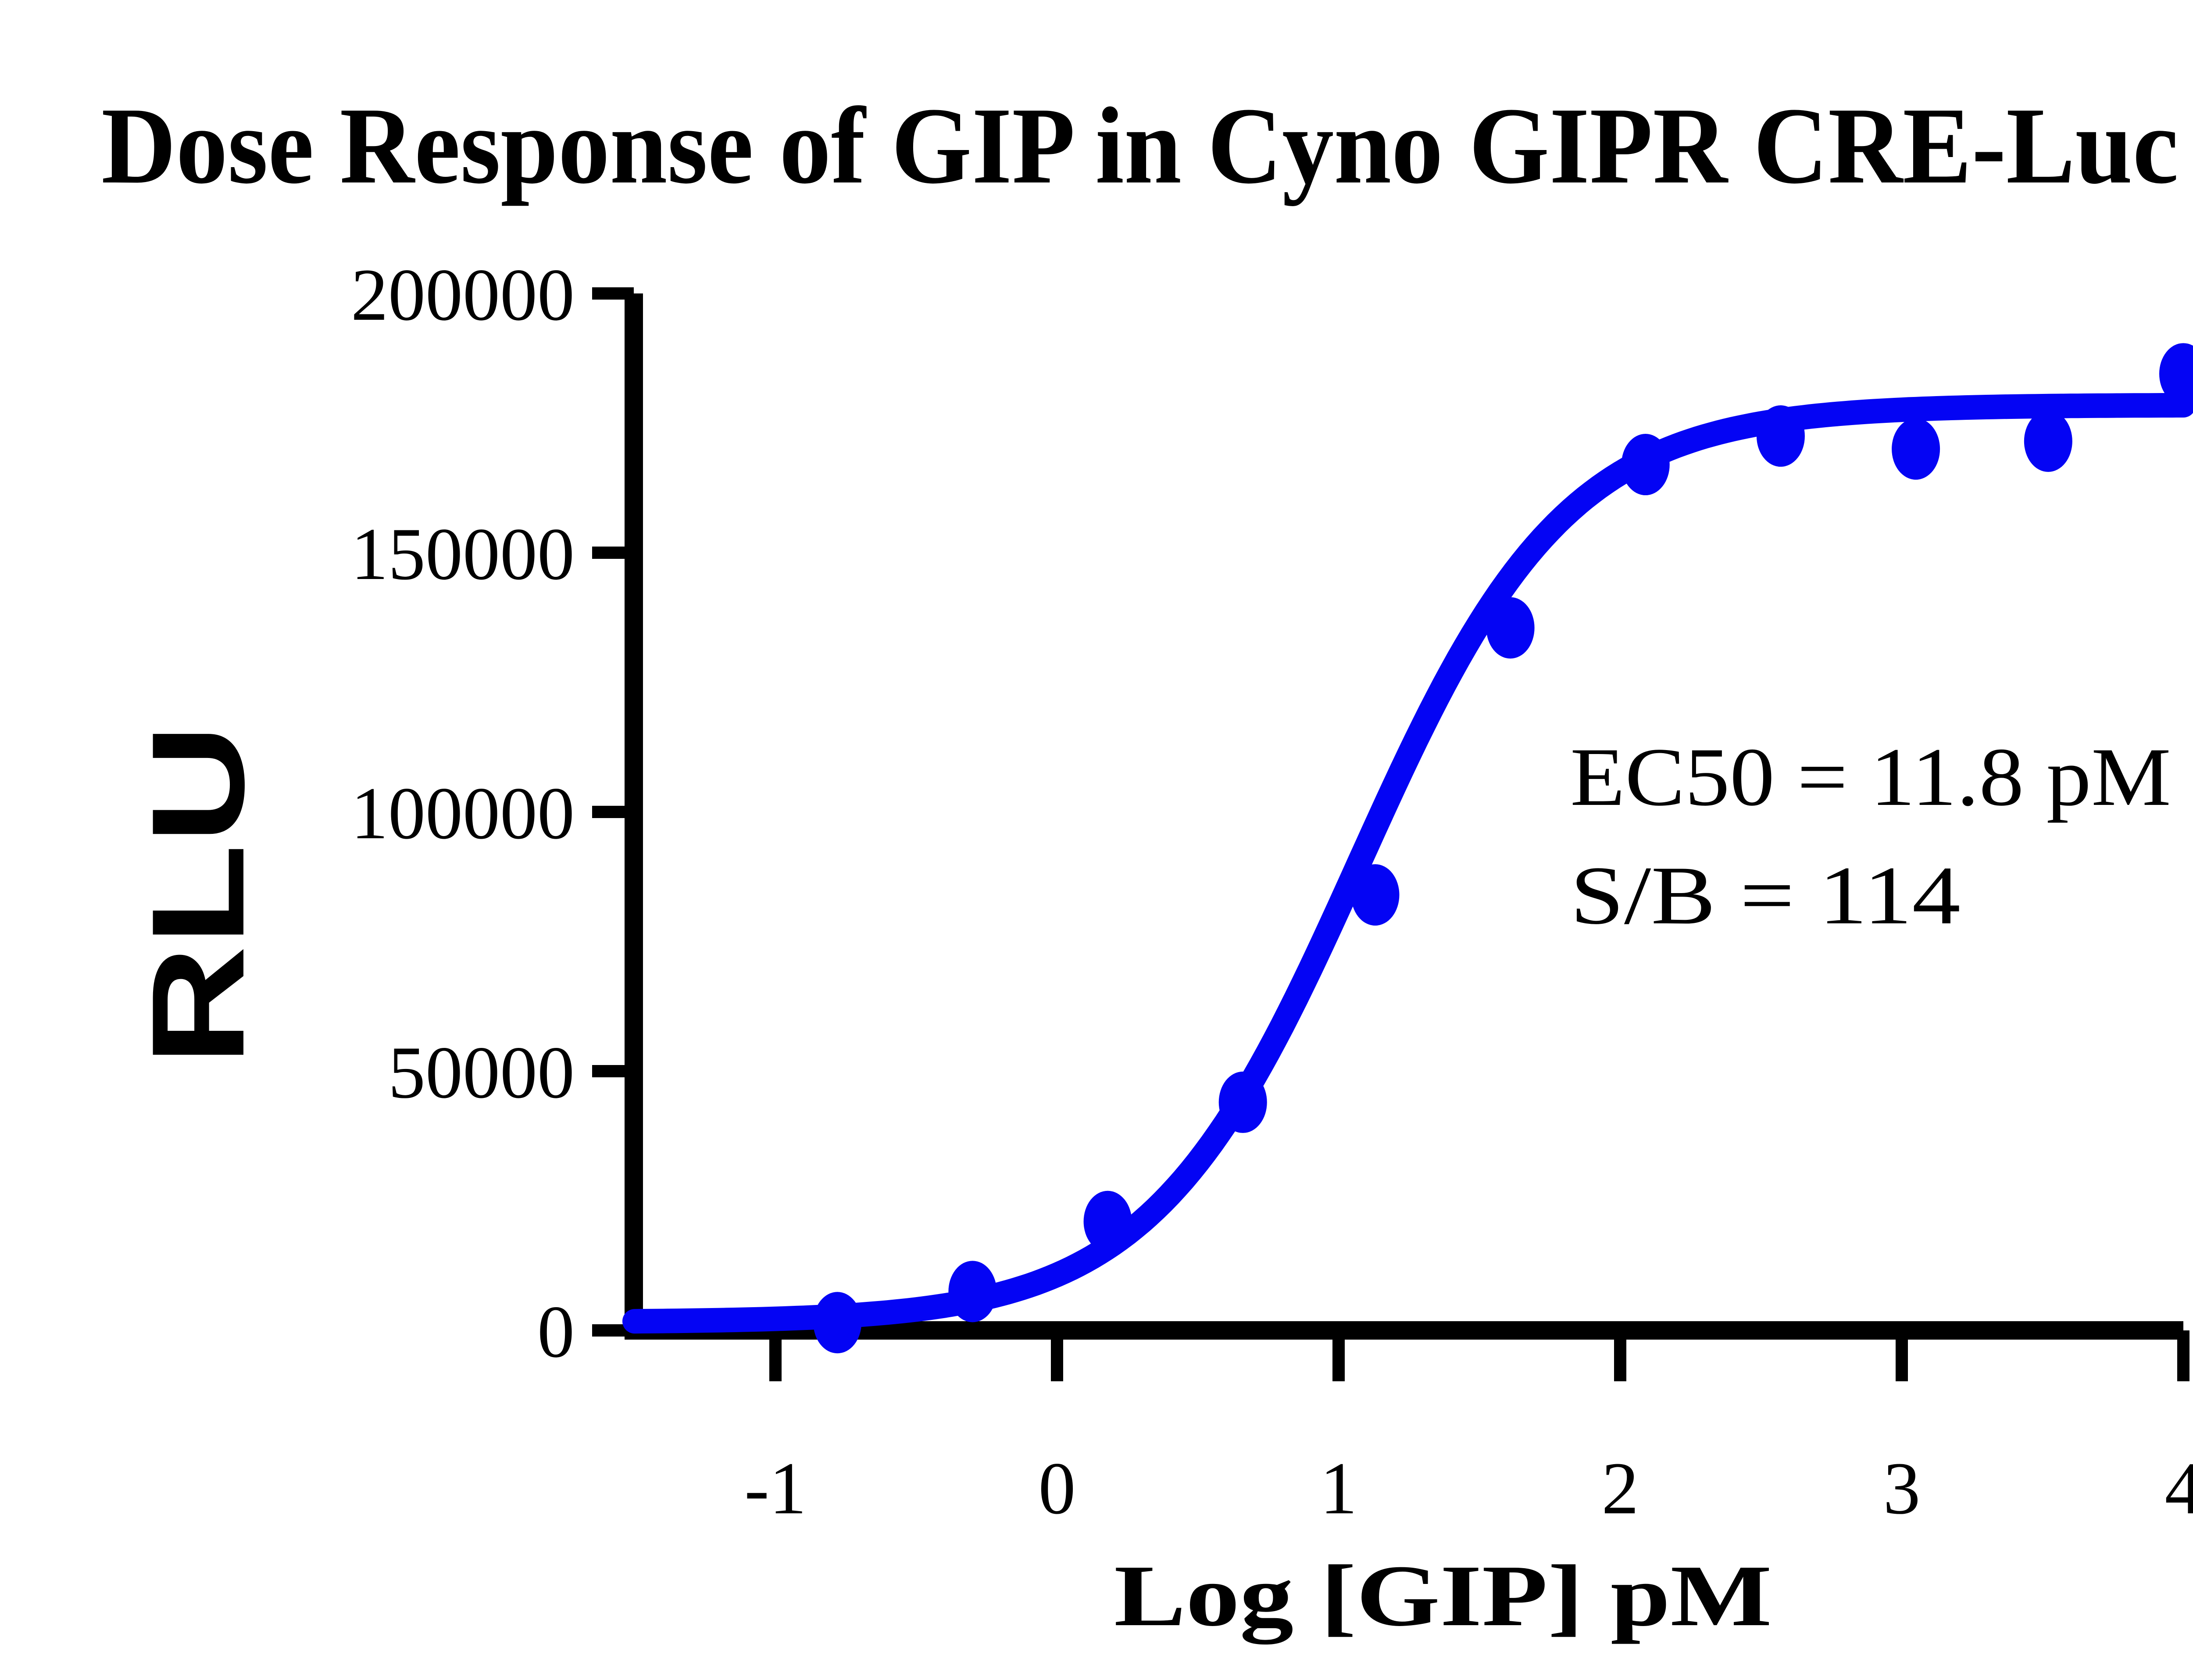 This screenshot has width=2193, height=1680. I want to click on x-tick-label: -1, so click(775, 1488).